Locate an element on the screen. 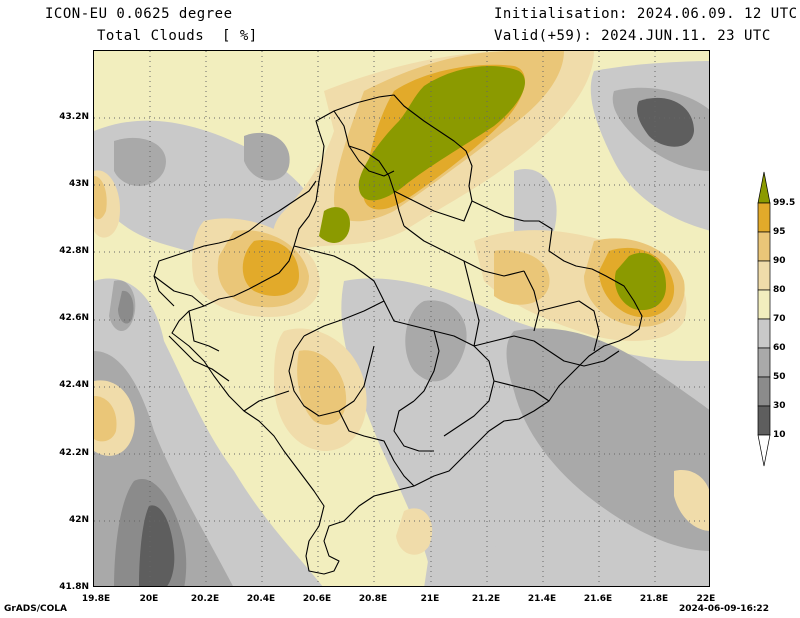  x-tick-label: 19.8E is located at coordinates (96, 599).